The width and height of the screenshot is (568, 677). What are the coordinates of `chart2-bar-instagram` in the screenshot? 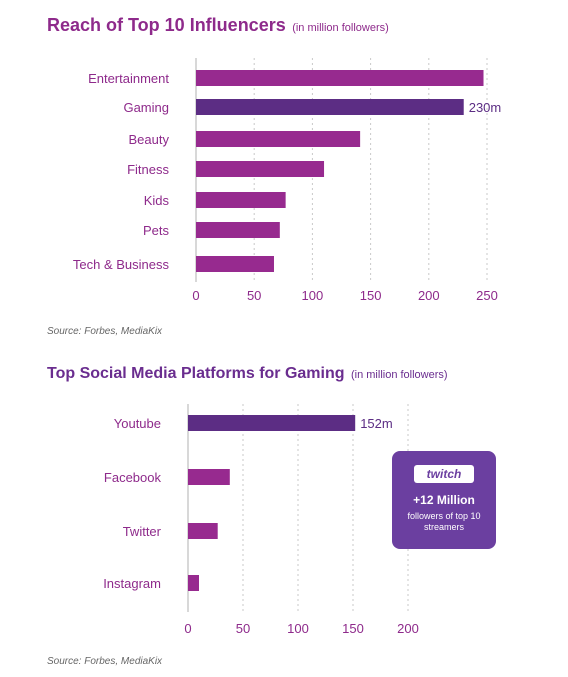 It's located at (193, 583).